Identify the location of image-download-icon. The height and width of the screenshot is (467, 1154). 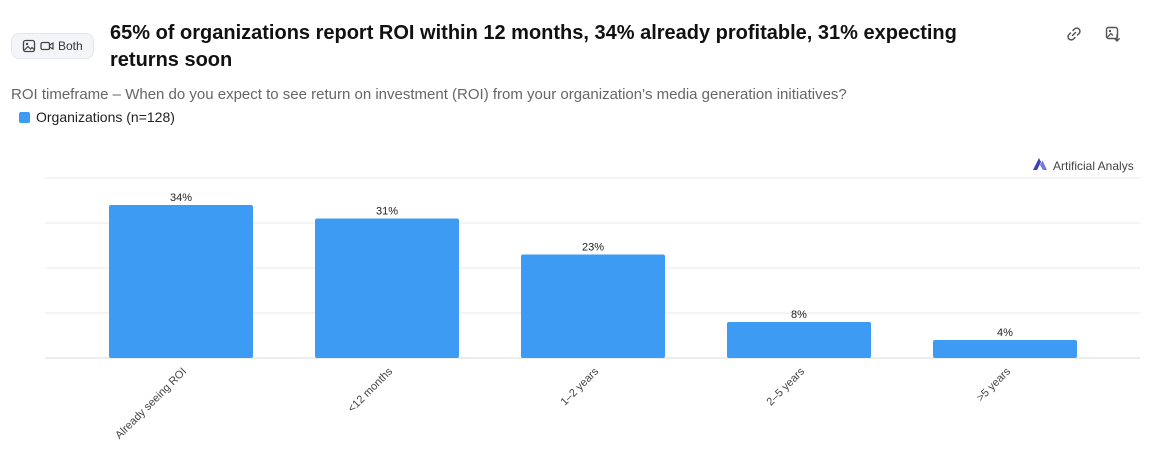
(1113, 36).